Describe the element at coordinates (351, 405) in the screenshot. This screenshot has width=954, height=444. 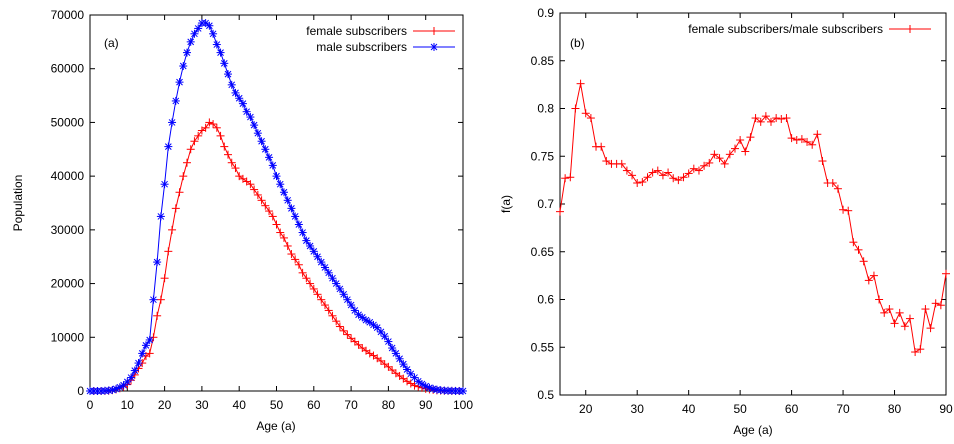
I see `x-tick-label: 70` at that location.